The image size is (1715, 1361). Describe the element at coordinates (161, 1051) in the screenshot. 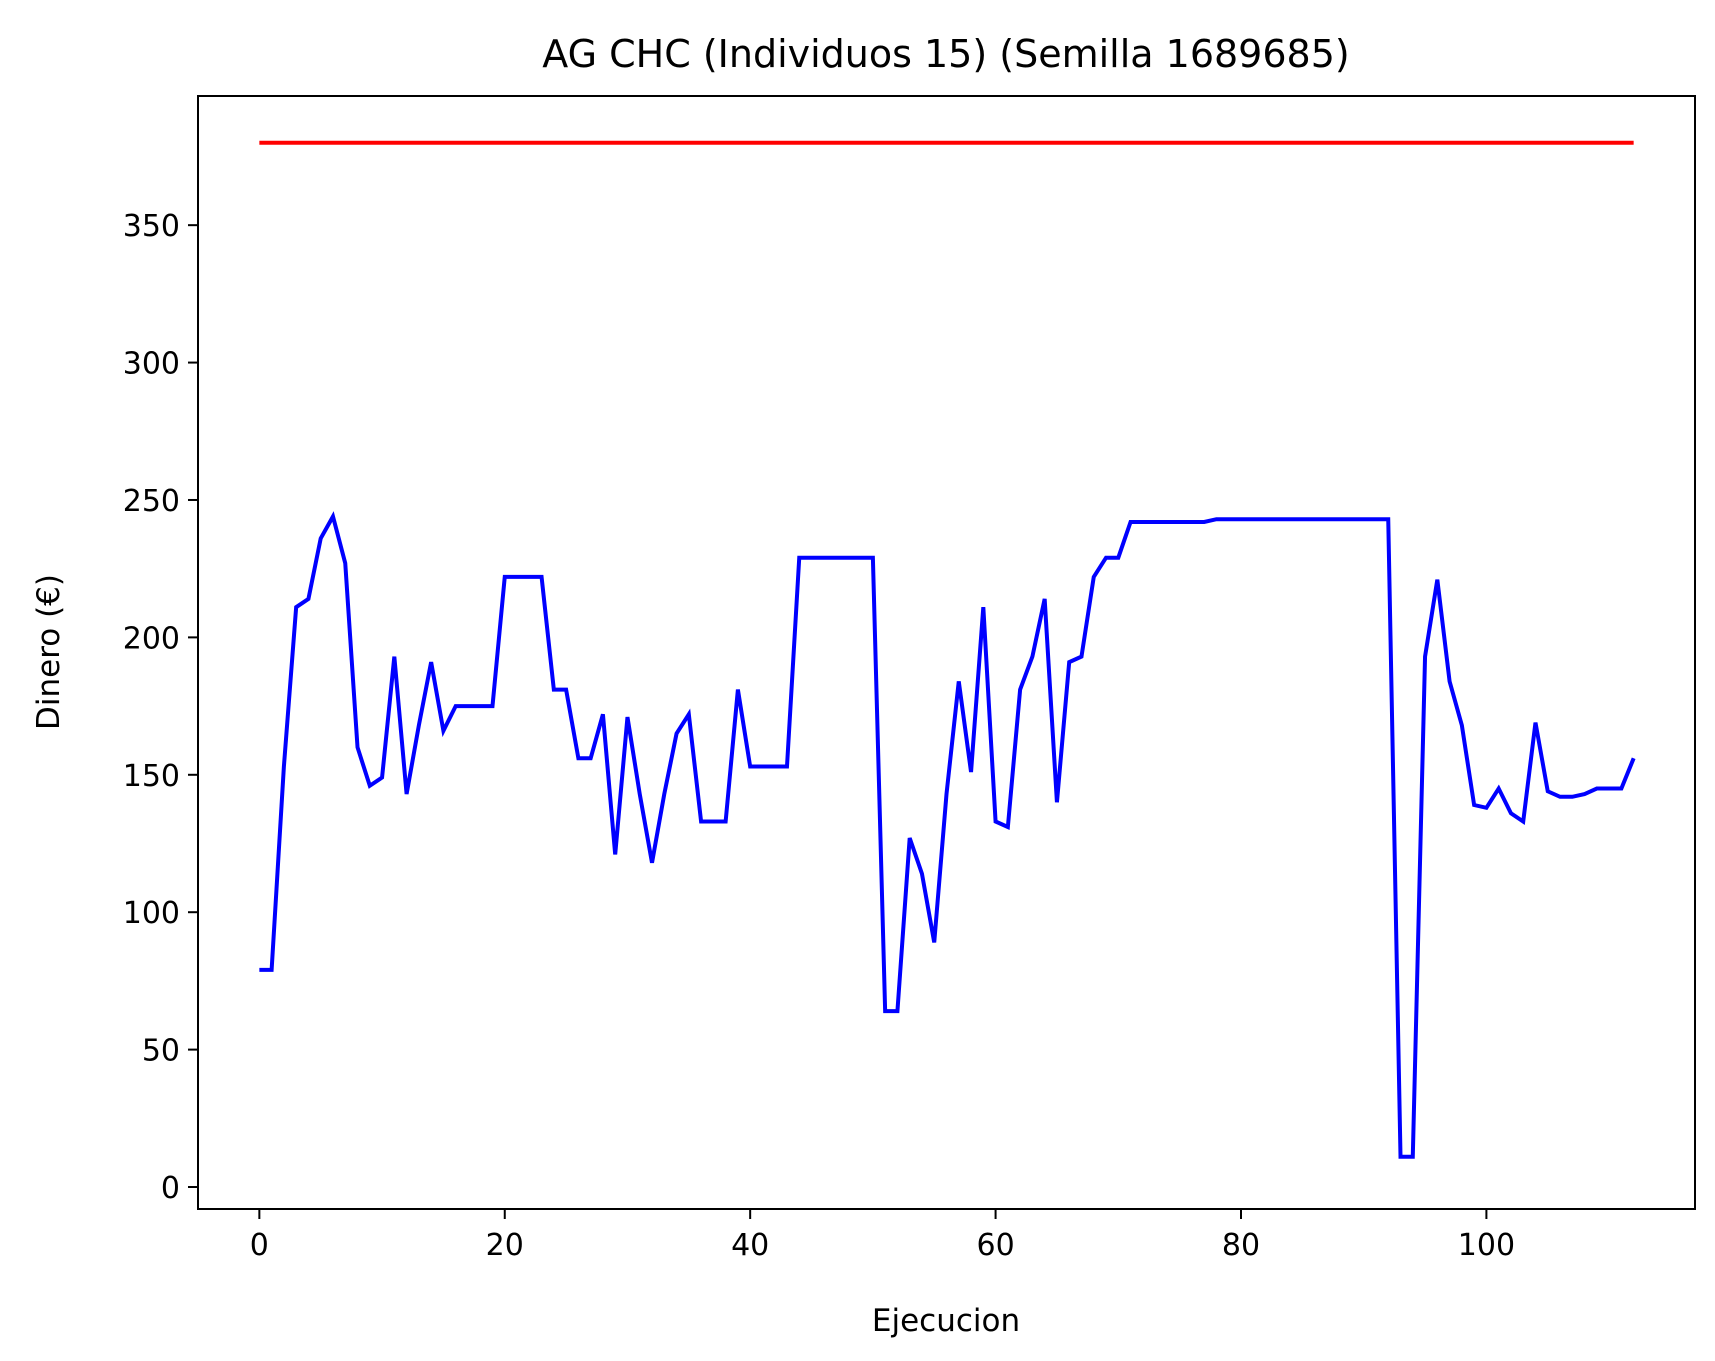

I see `y-tick-label: 50` at that location.